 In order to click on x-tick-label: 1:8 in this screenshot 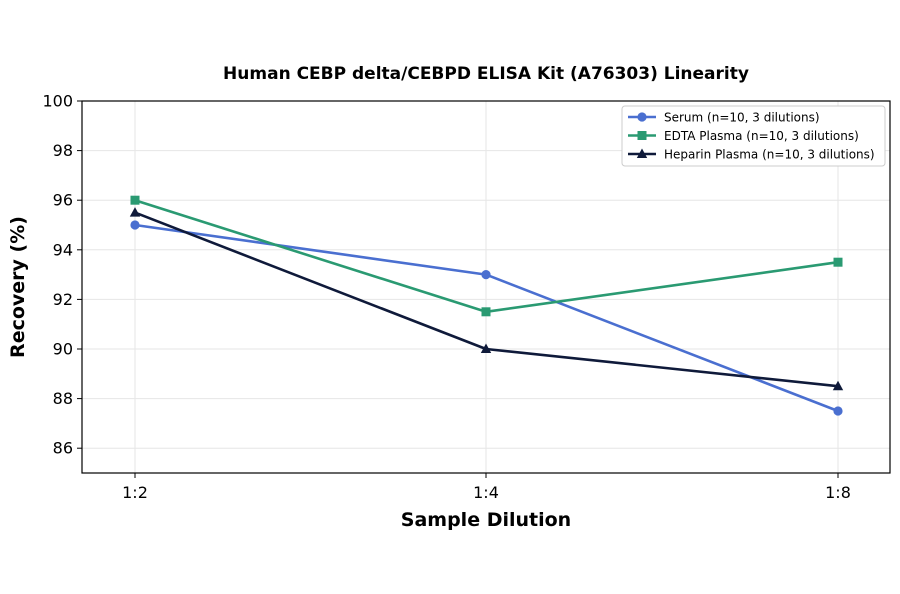, I will do `click(838, 492)`.